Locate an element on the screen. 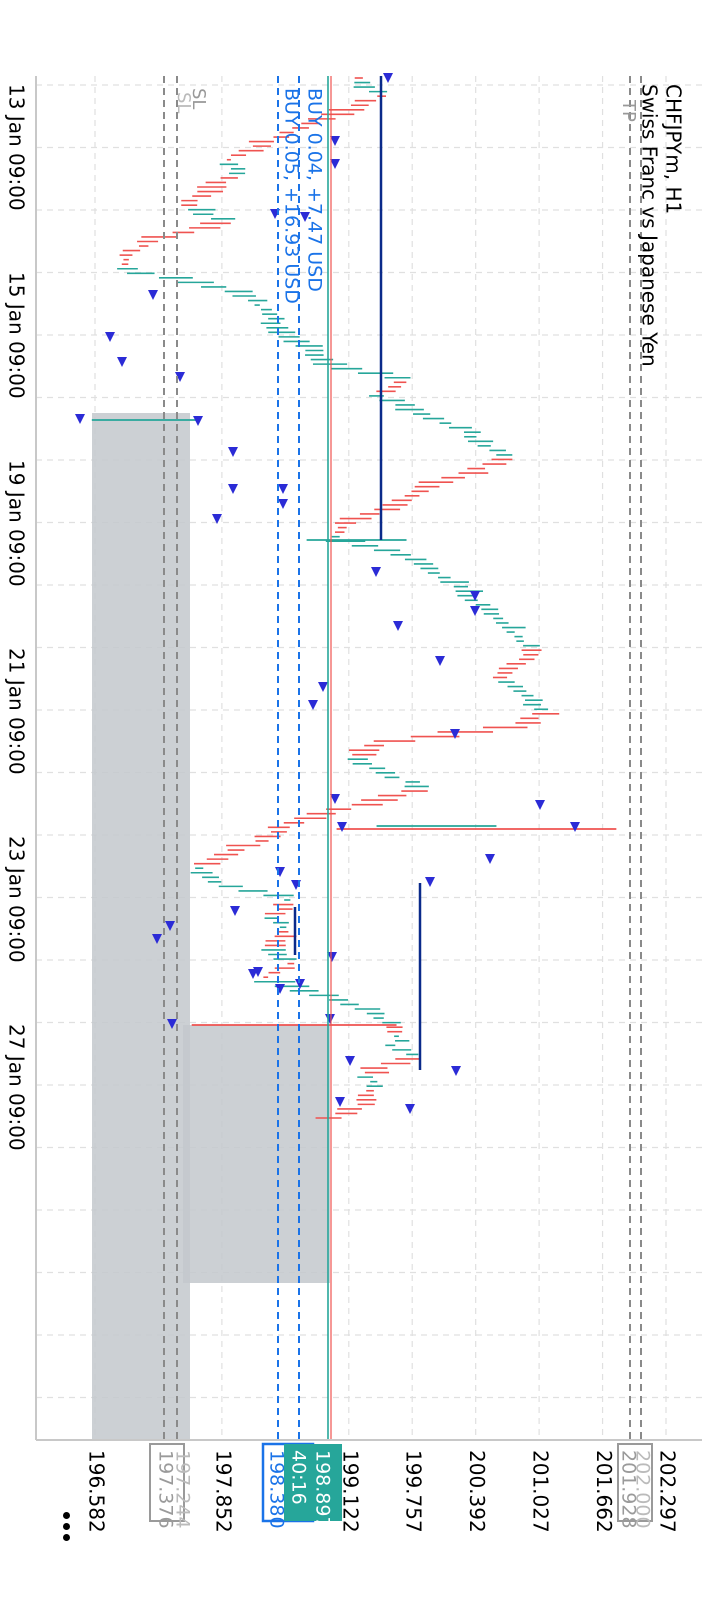  time-axis-label: 27 Jan 09:00 is located at coordinates (17, 1087).